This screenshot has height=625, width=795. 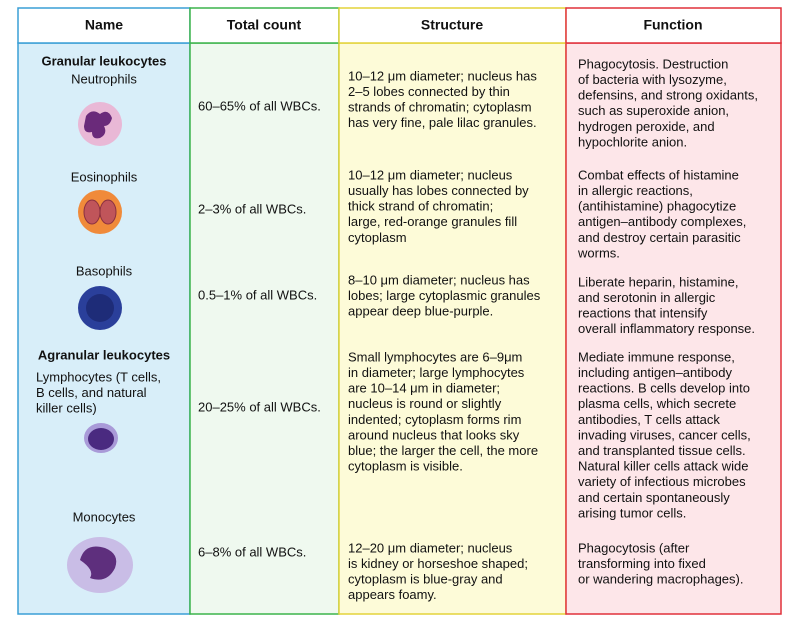 I want to click on lymphocyte-image, so click(x=101, y=438).